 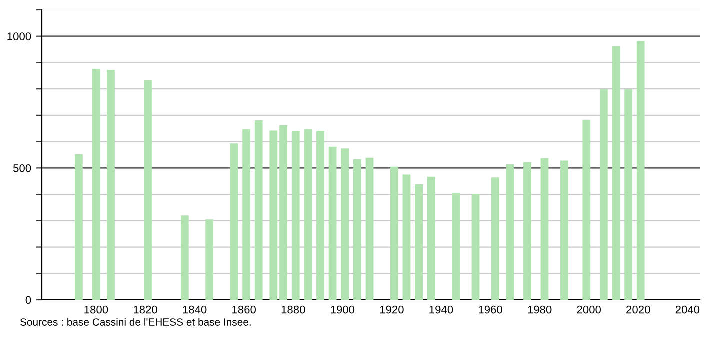 What do you see at coordinates (294, 310) in the screenshot?
I see `x-tick-label: 1880` at bounding box center [294, 310].